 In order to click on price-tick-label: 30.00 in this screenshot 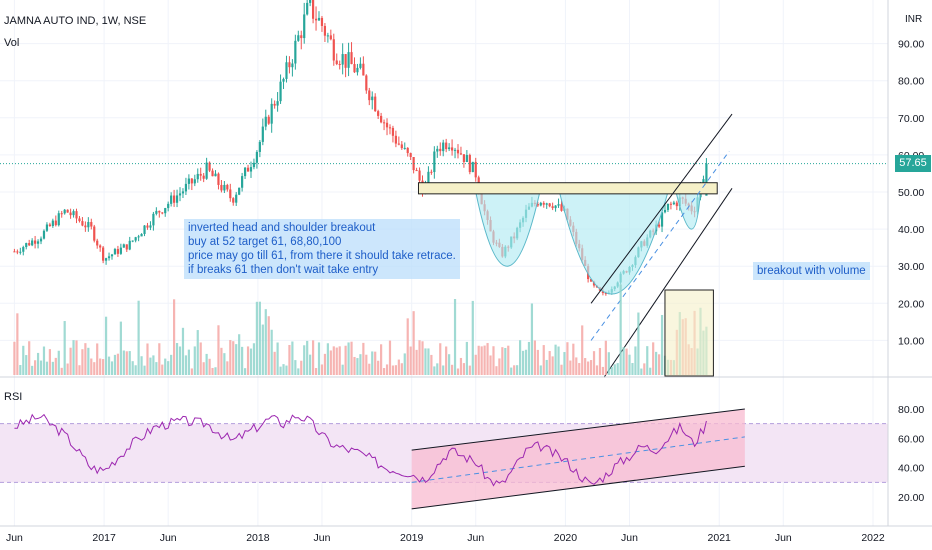, I will do `click(911, 267)`.